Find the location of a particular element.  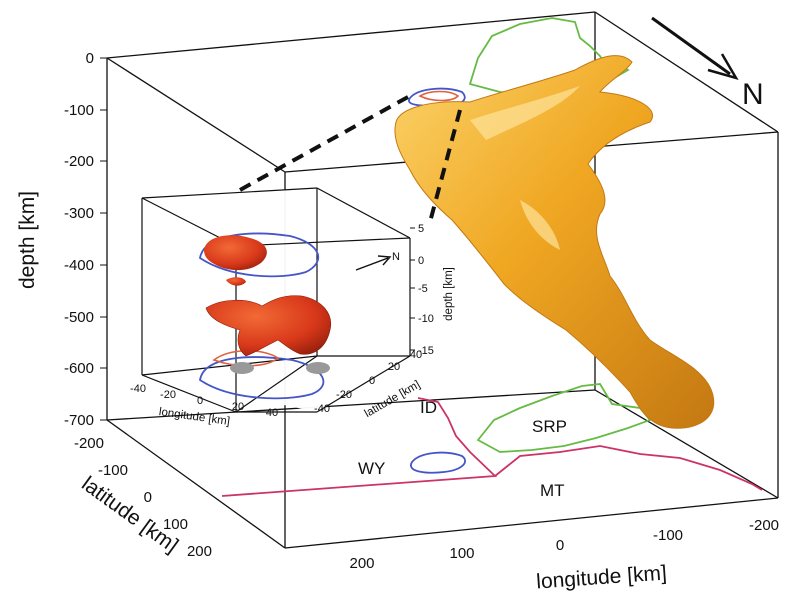

inset-longitude-tick-label: 40 is located at coordinates (272, 413).